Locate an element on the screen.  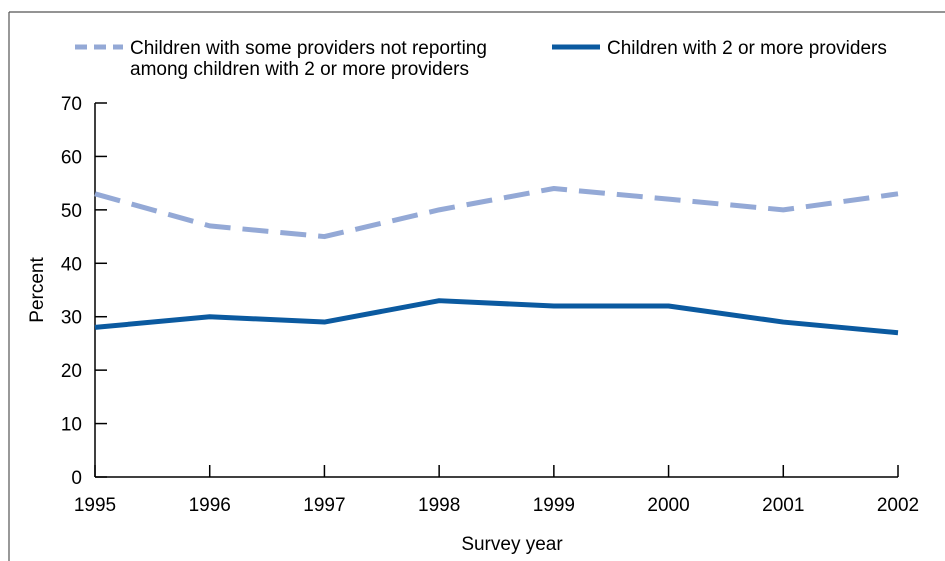
legend-label-series-1-line-2: among children with 2 or more providers is located at coordinates (299, 69).